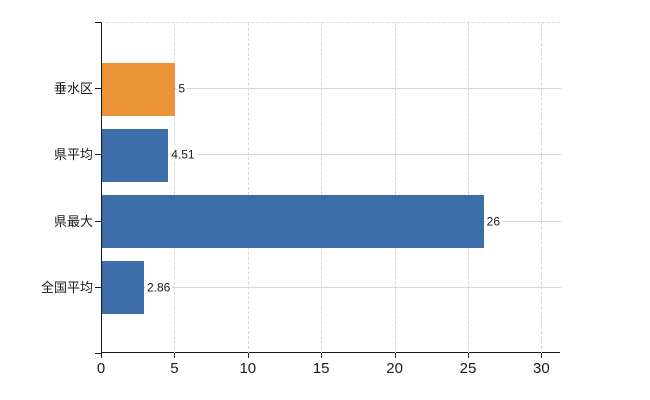  I want to click on bar-全国平均, so click(123, 288).